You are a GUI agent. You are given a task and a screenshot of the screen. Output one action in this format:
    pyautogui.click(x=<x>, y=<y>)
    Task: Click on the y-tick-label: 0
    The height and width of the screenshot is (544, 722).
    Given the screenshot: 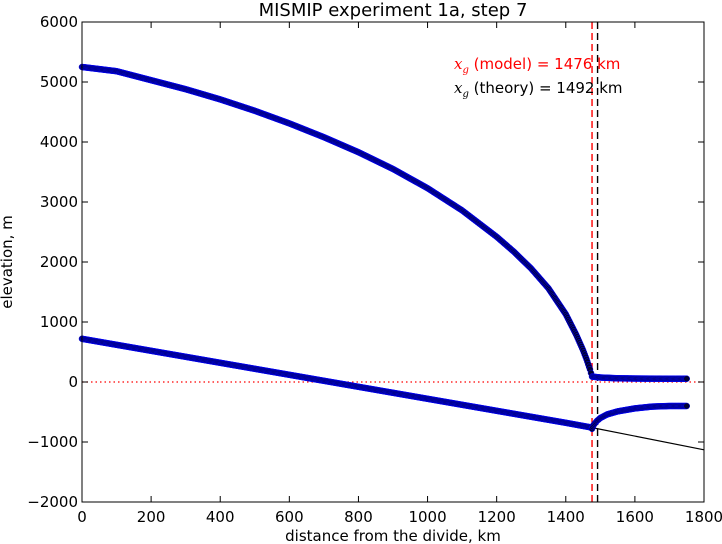 What is the action you would take?
    pyautogui.click(x=73, y=382)
    